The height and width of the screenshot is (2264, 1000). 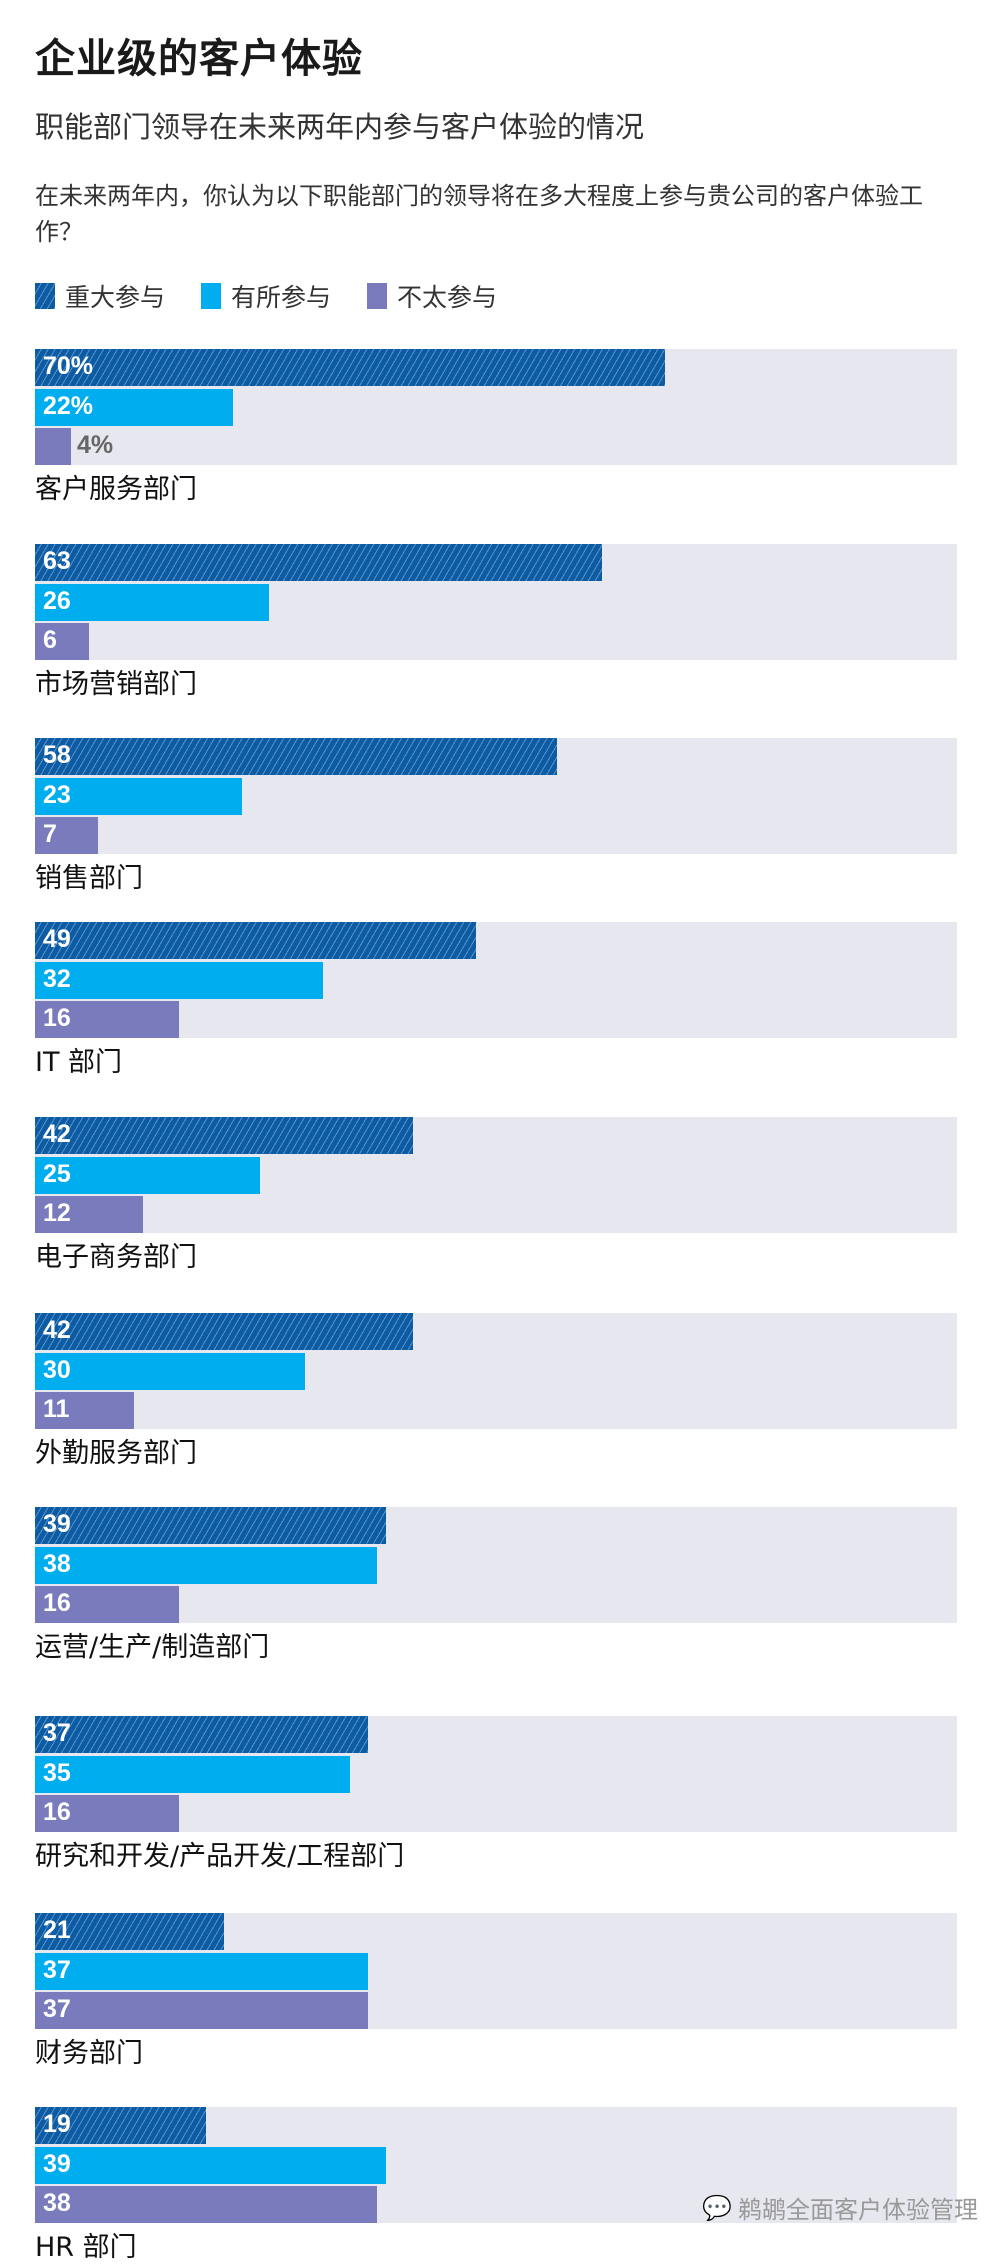 I want to click on legend-label: 有所参与, so click(x=281, y=297).